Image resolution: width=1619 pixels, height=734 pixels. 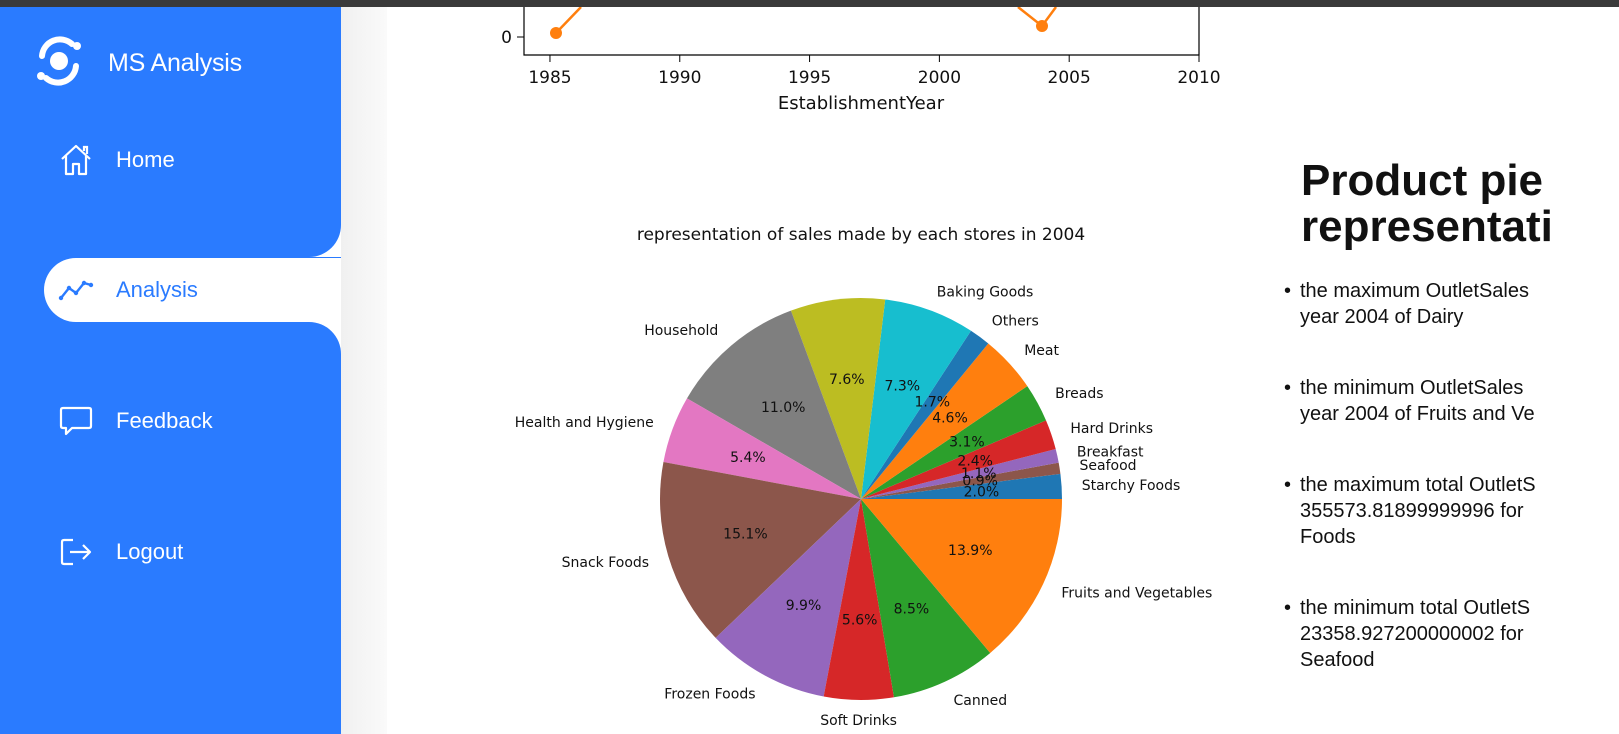 I want to click on pie-category-label: Hard Drinks, so click(x=1111, y=429).